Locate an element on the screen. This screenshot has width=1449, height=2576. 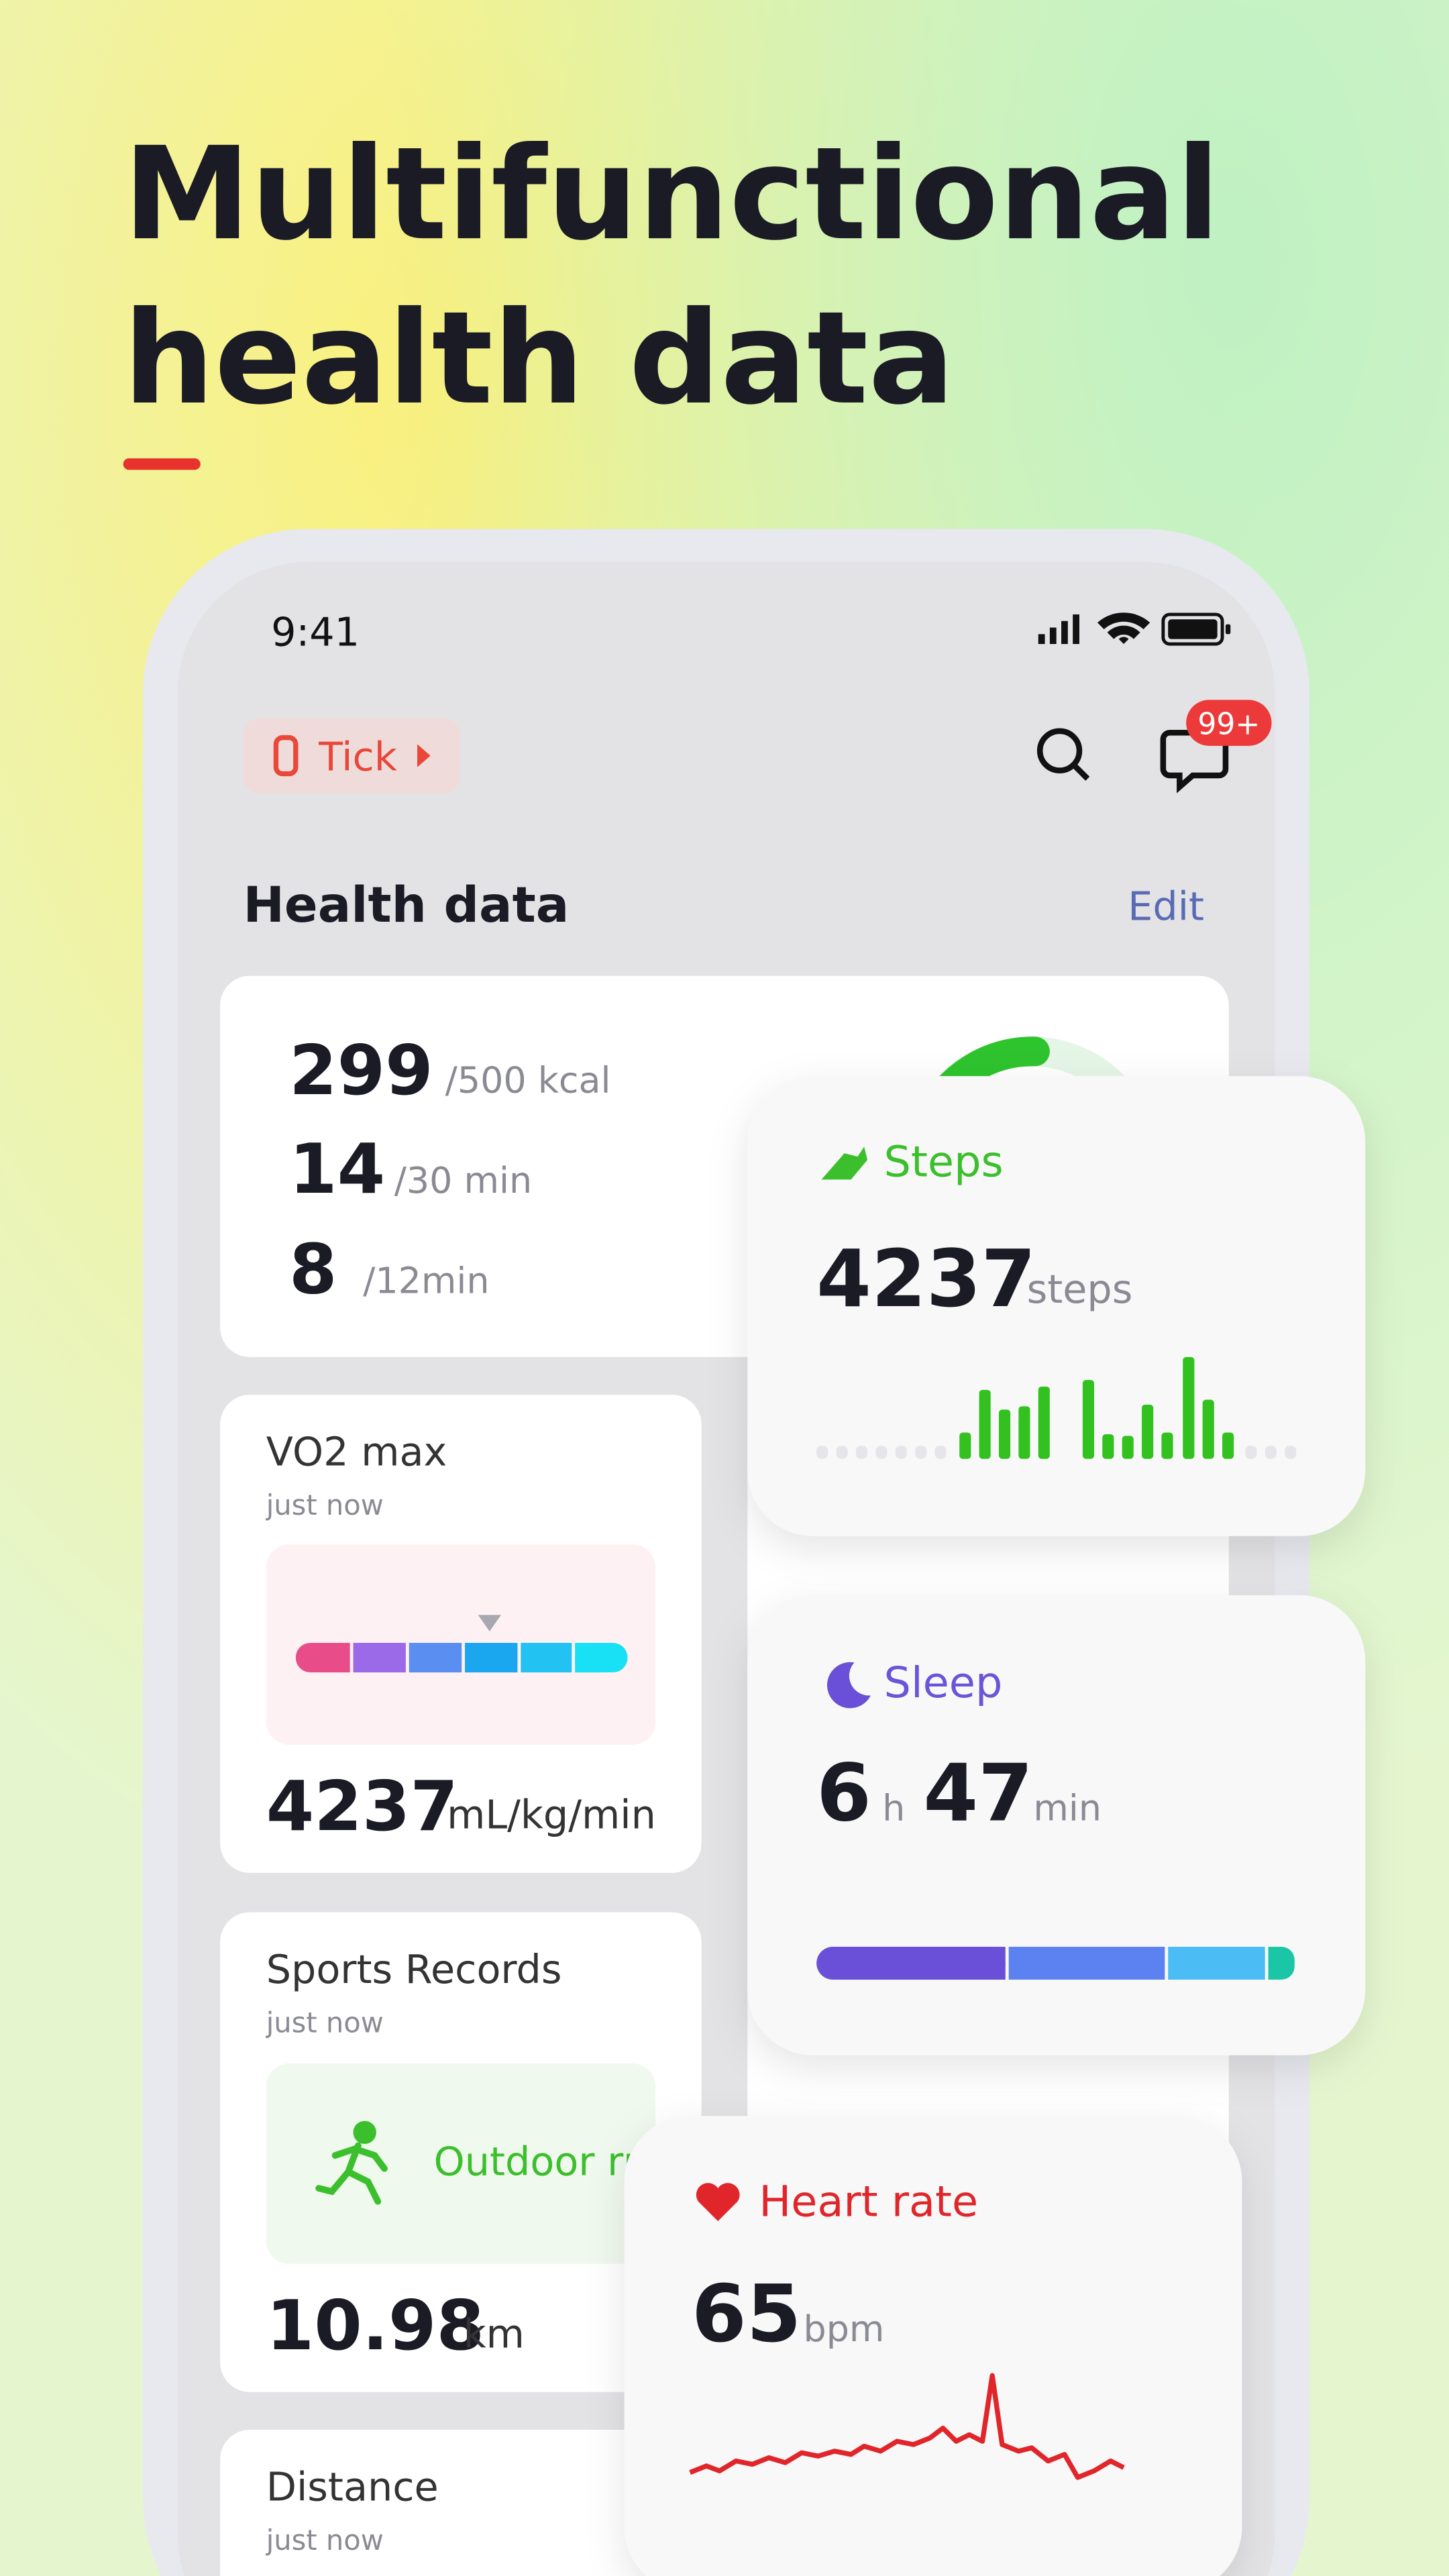
vo2-unit: mL/kg/min is located at coordinates (551, 1815).